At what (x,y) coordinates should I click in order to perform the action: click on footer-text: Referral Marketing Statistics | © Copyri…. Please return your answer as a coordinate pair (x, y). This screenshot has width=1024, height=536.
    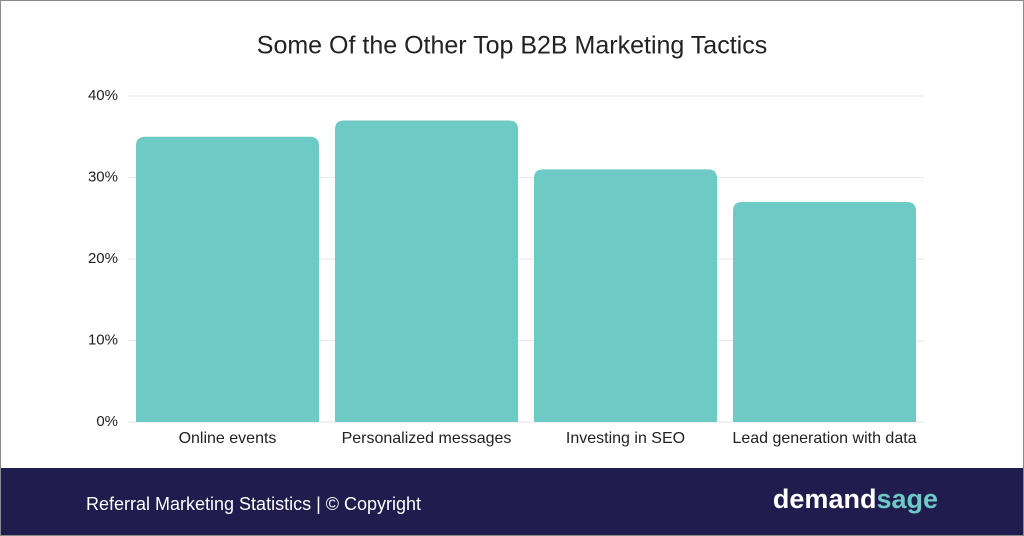
    Looking at the image, I should click on (253, 504).